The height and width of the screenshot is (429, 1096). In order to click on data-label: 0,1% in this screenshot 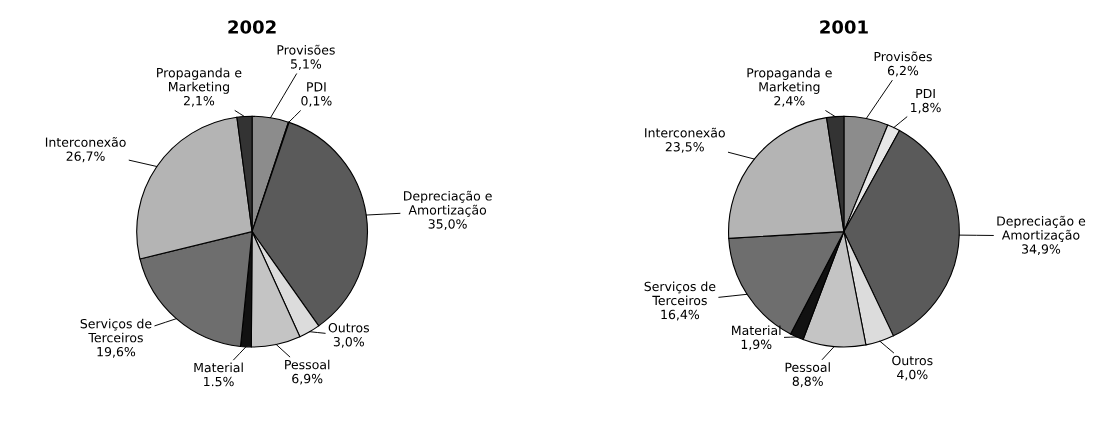, I will do `click(316, 101)`.